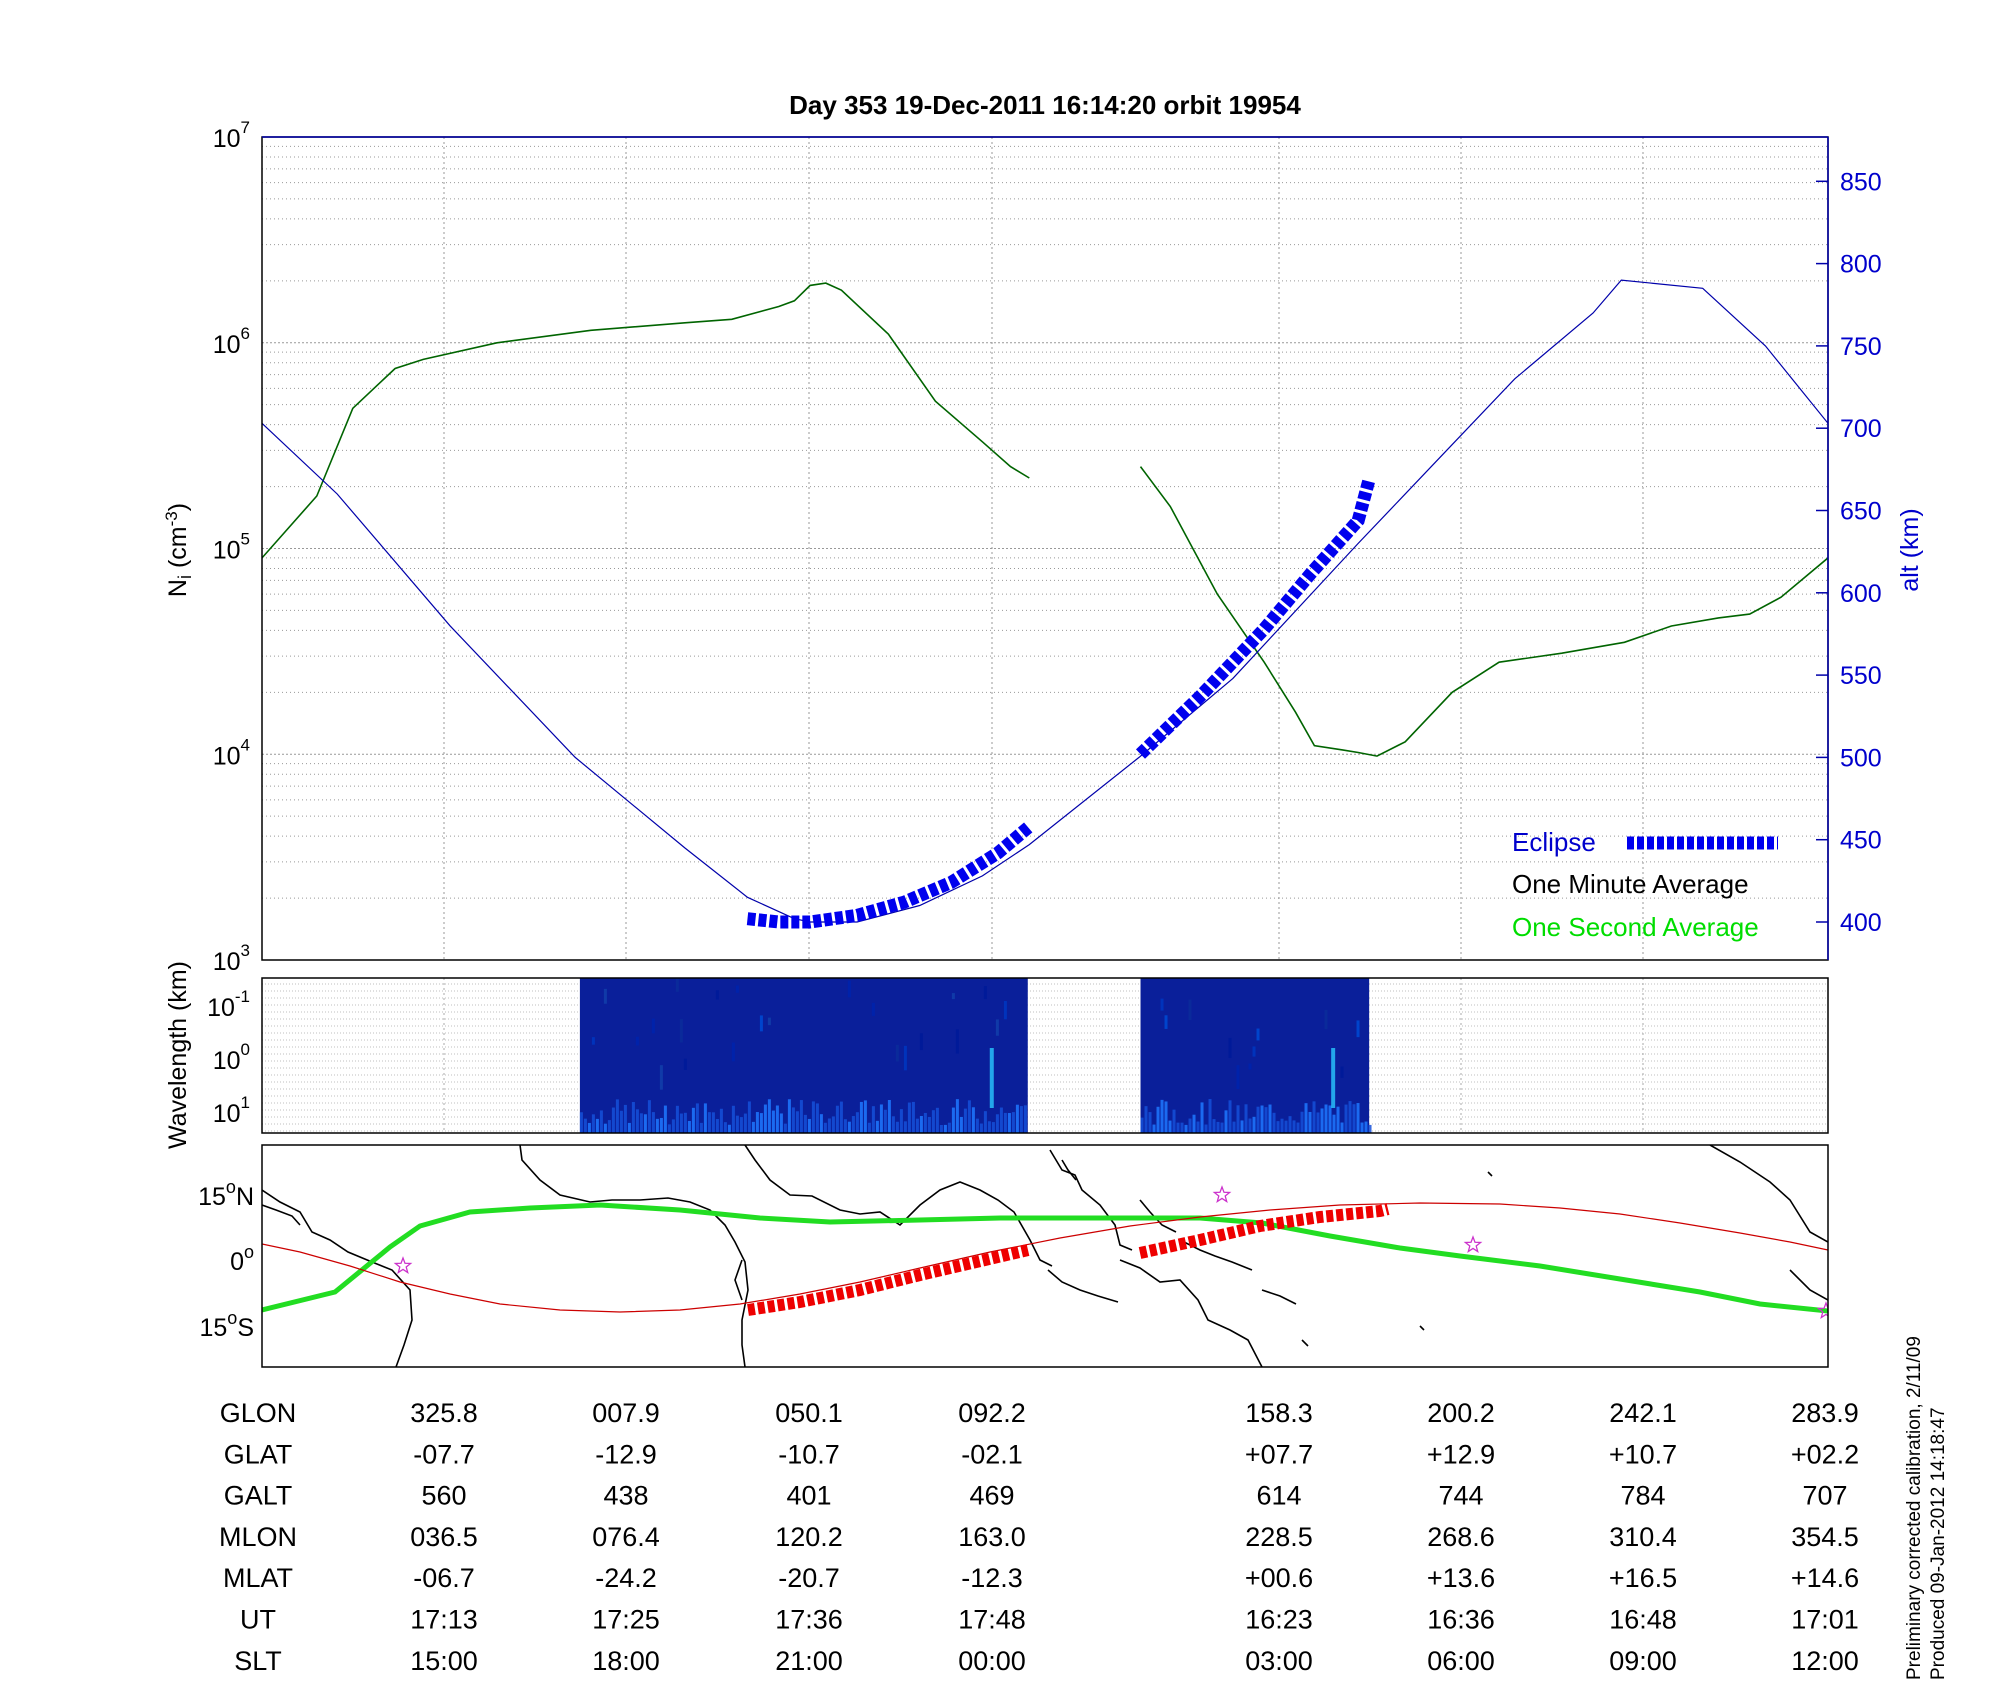 Image resolution: width=2000 pixels, height=1700 pixels. I want to click on map-tracks, so click(1045, 1252).